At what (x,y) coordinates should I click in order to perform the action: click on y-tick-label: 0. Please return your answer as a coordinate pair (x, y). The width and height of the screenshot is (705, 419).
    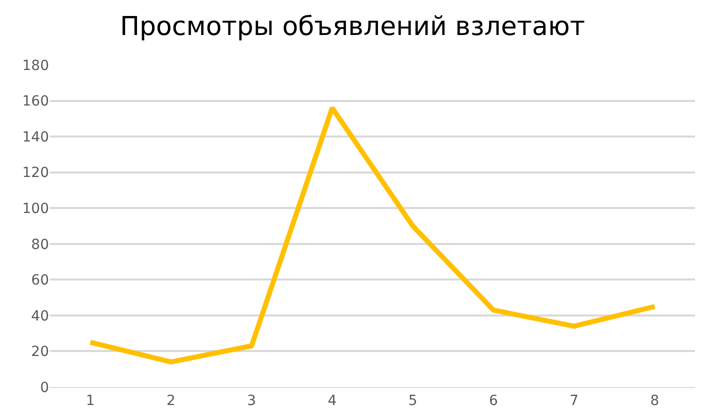
    Looking at the image, I should click on (44, 388).